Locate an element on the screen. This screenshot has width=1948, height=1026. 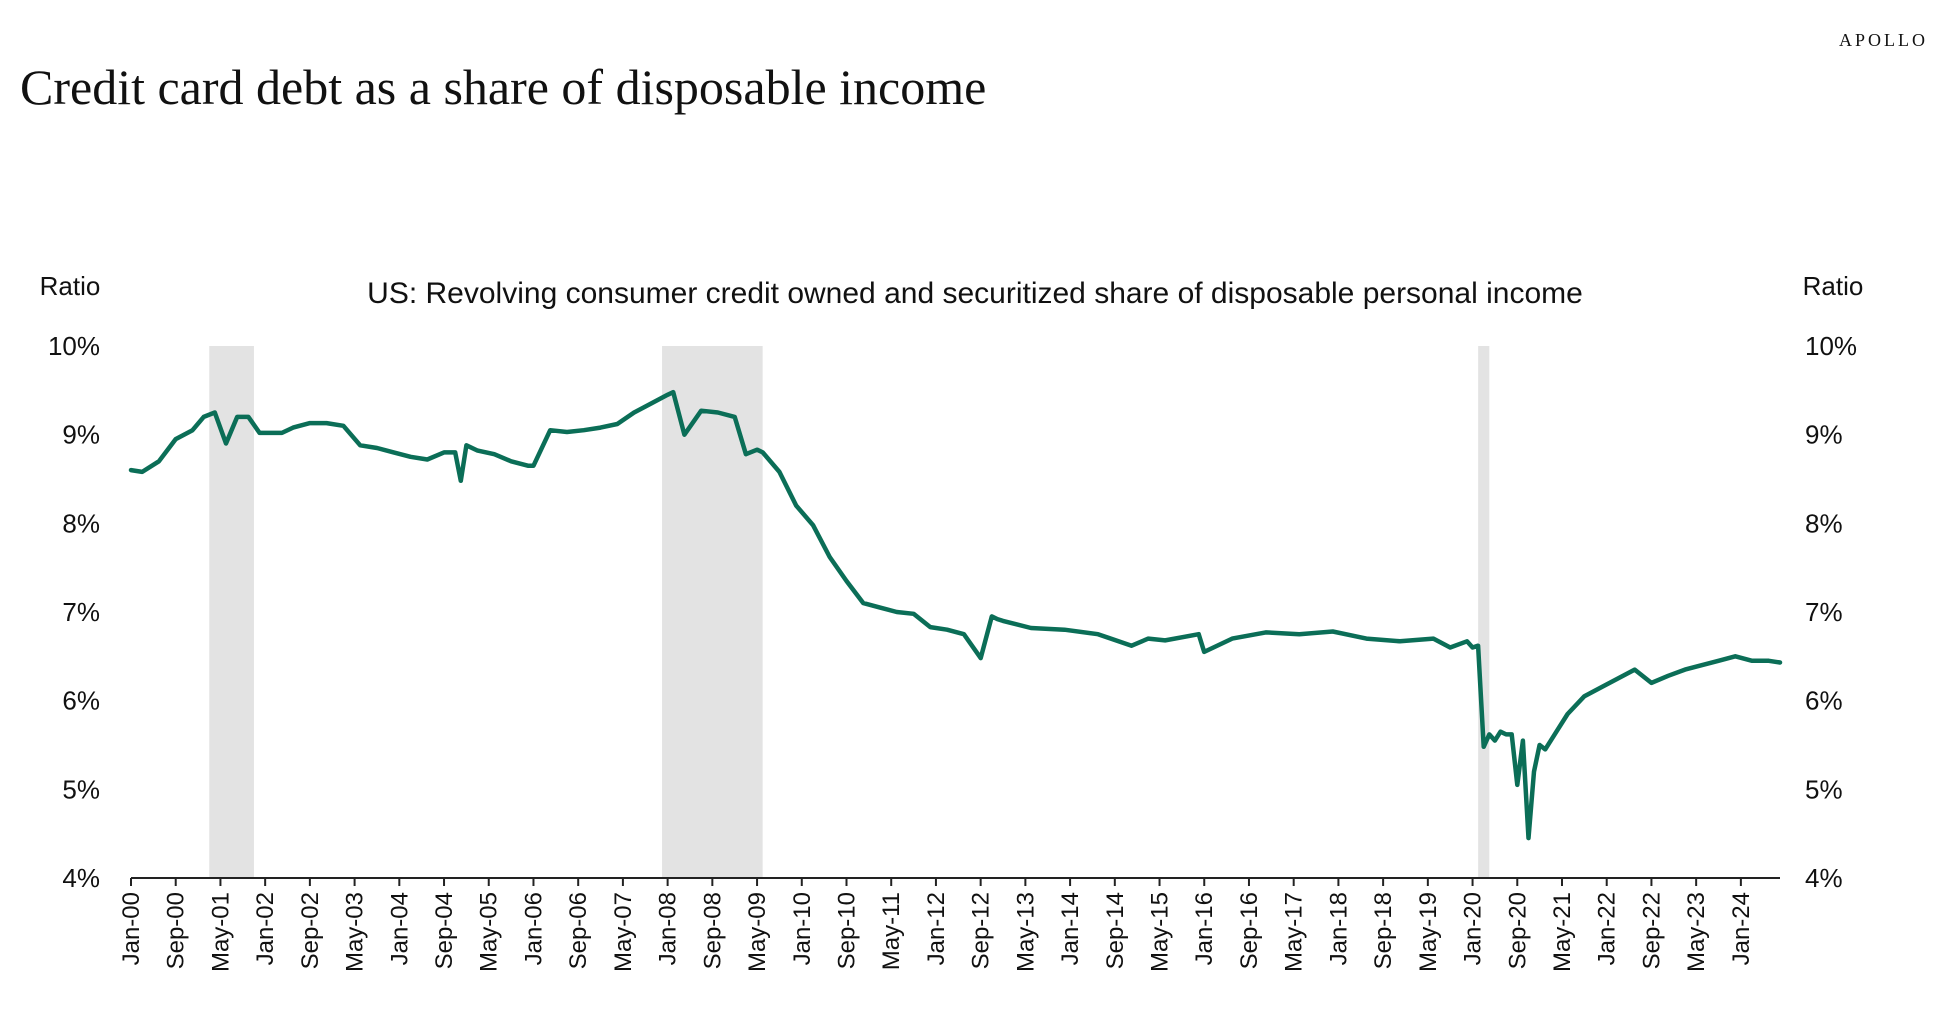
x-tick-label: Jan-22 is located at coordinates (1607, 928).